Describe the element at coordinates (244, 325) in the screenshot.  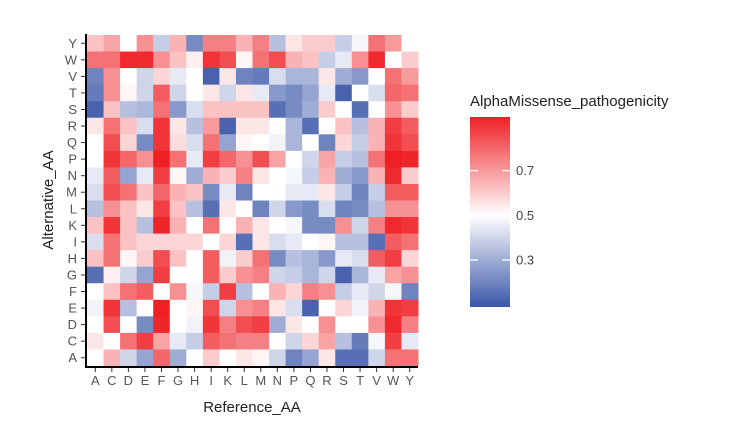
I see `cell-L-D` at that location.